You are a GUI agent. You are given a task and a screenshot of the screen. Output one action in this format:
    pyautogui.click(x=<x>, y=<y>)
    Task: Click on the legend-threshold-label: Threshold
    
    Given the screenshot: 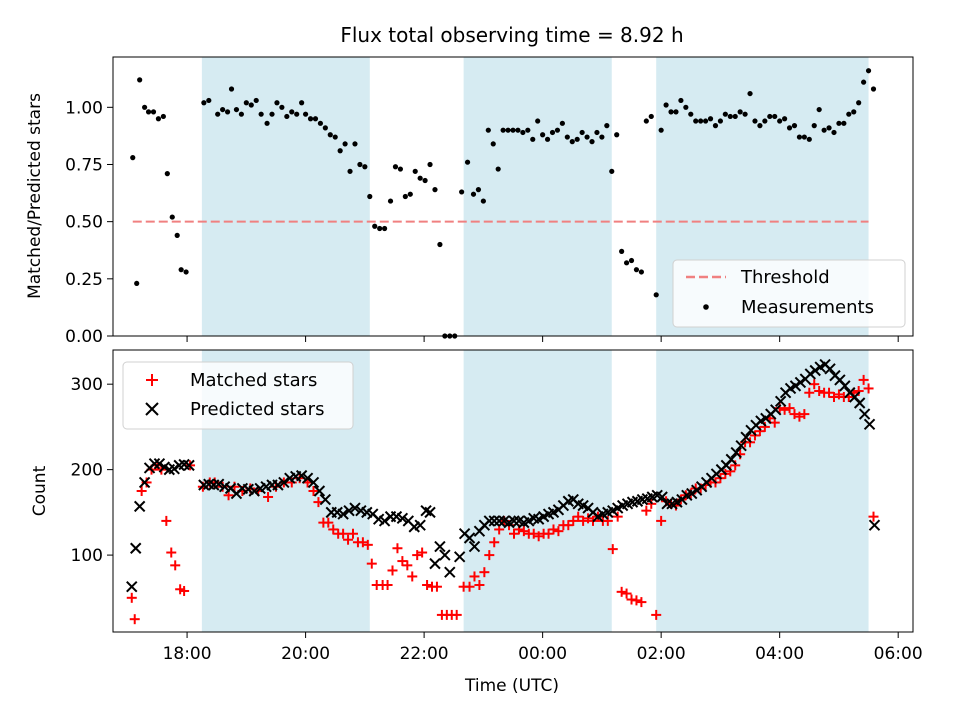 What is the action you would take?
    pyautogui.click(x=785, y=277)
    